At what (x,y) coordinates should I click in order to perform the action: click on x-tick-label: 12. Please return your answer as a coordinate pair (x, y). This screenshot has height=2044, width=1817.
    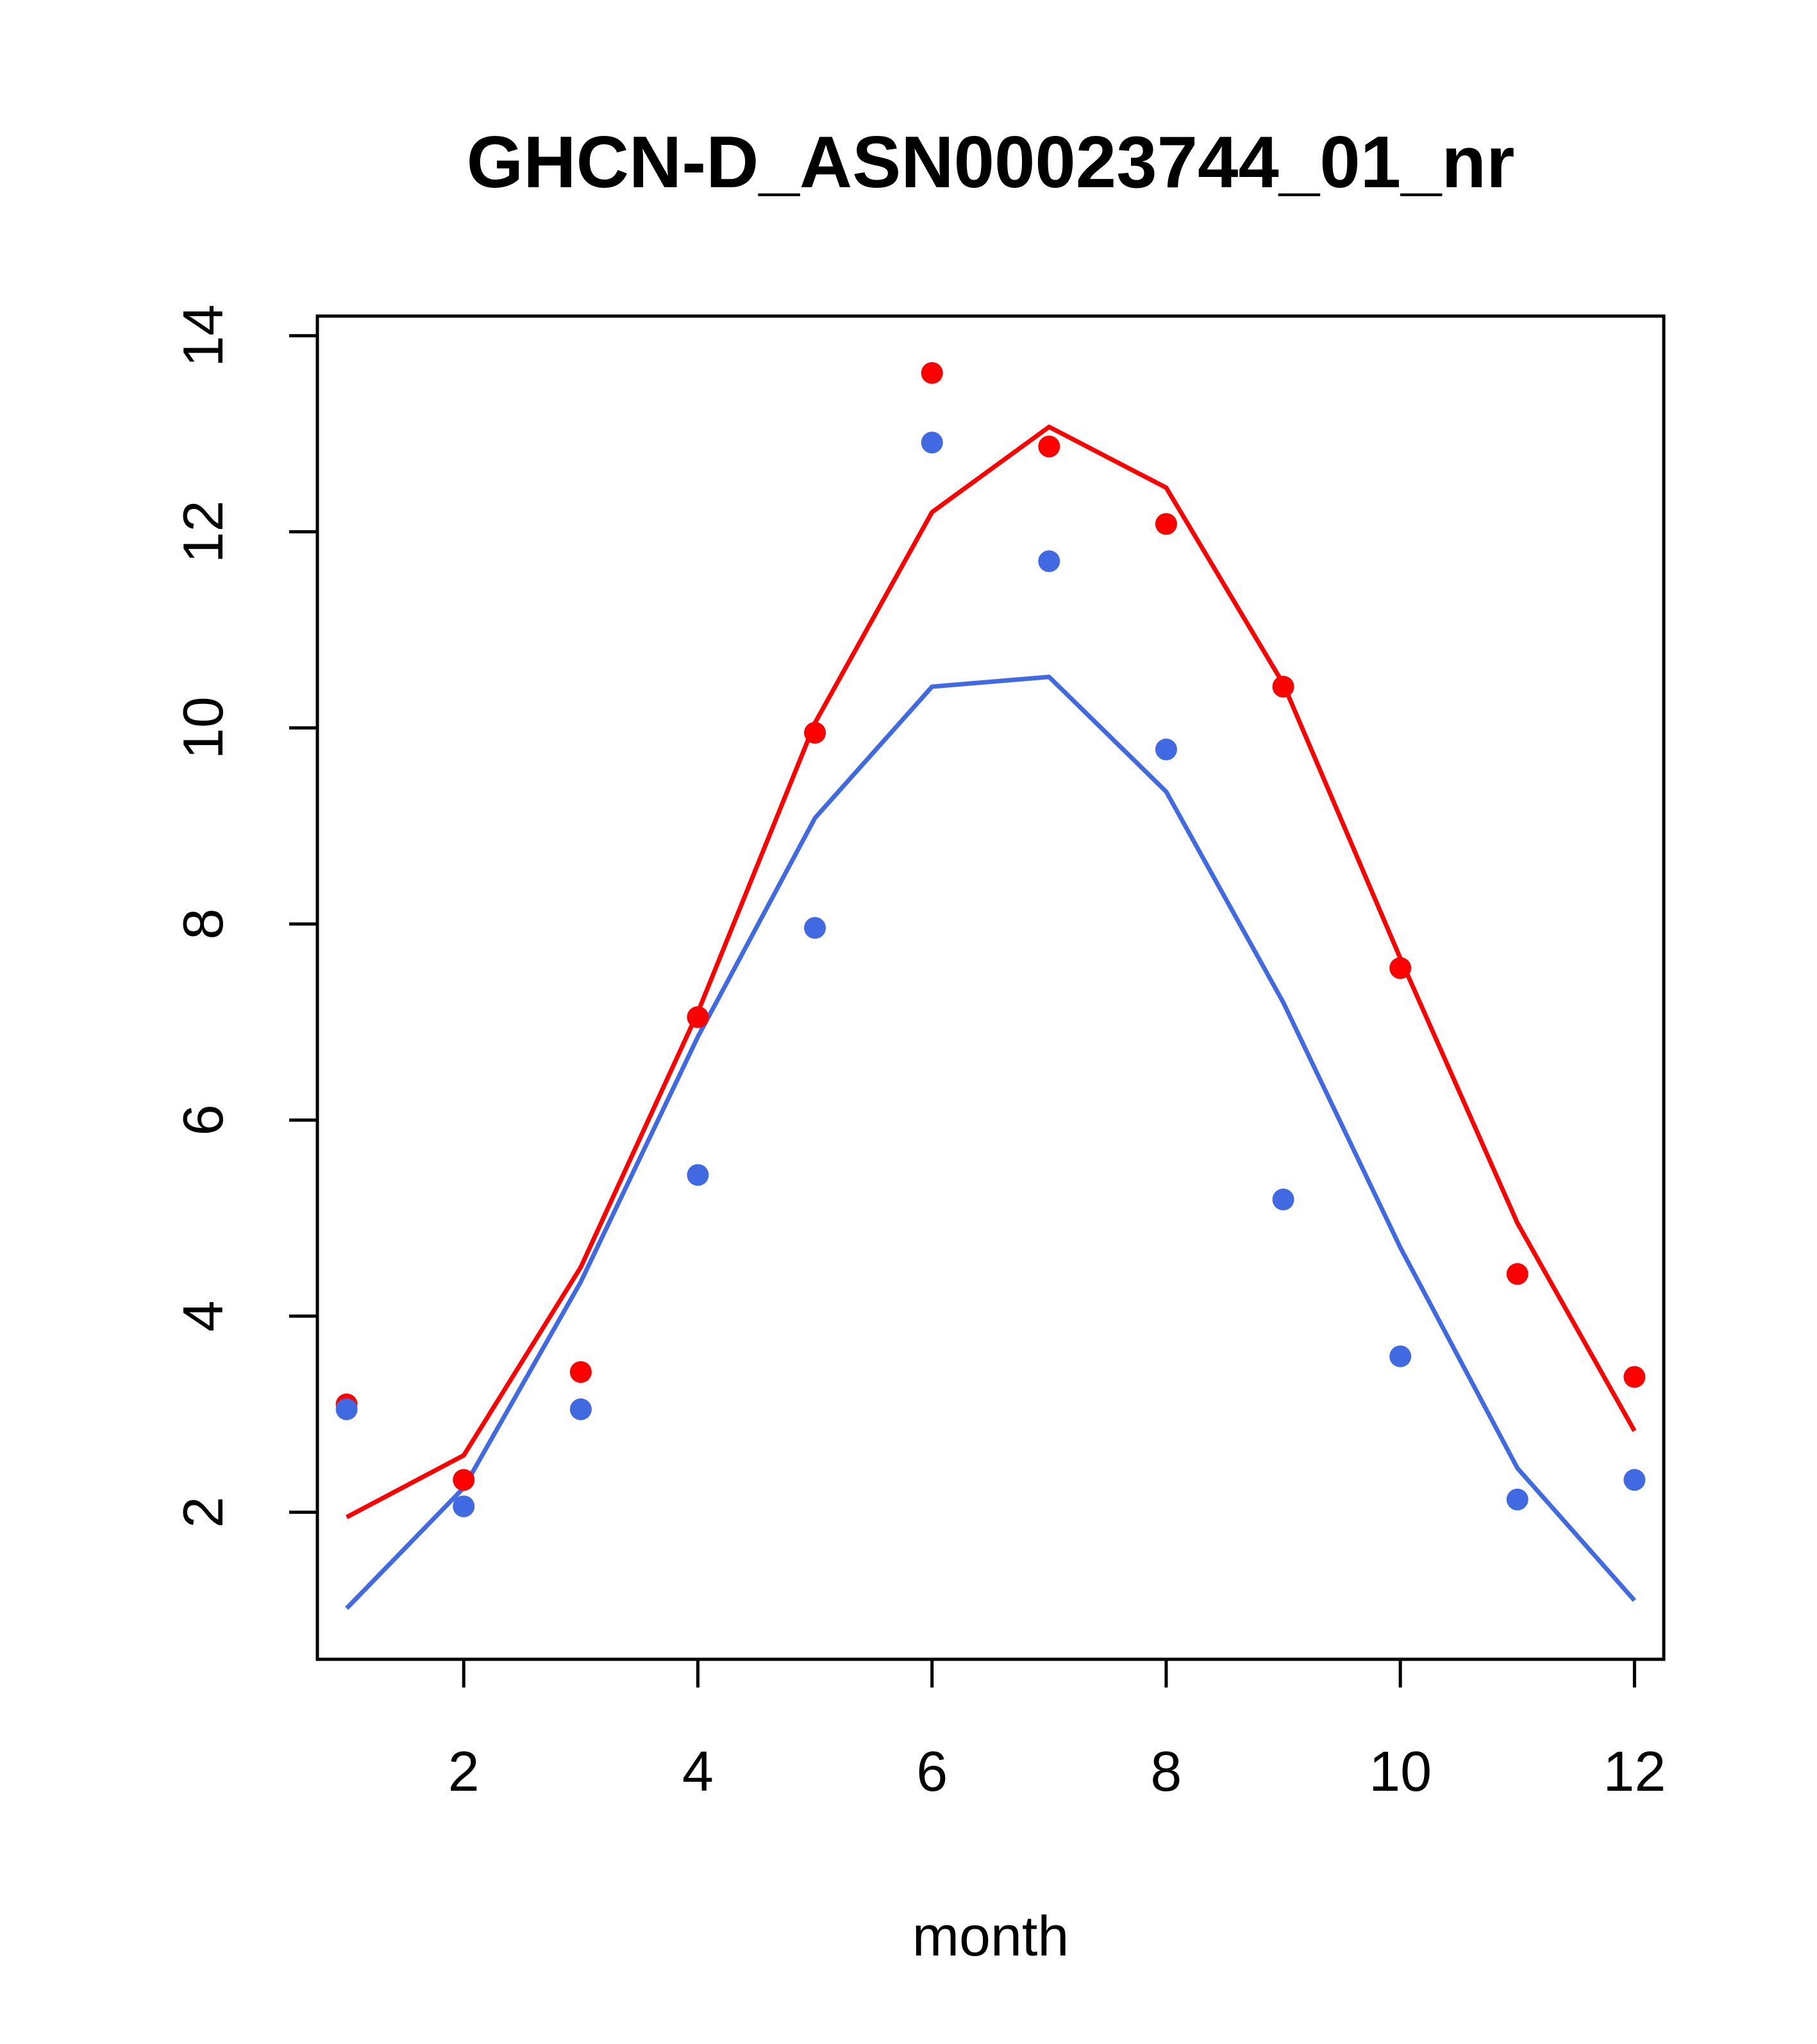
    Looking at the image, I should click on (1635, 1771).